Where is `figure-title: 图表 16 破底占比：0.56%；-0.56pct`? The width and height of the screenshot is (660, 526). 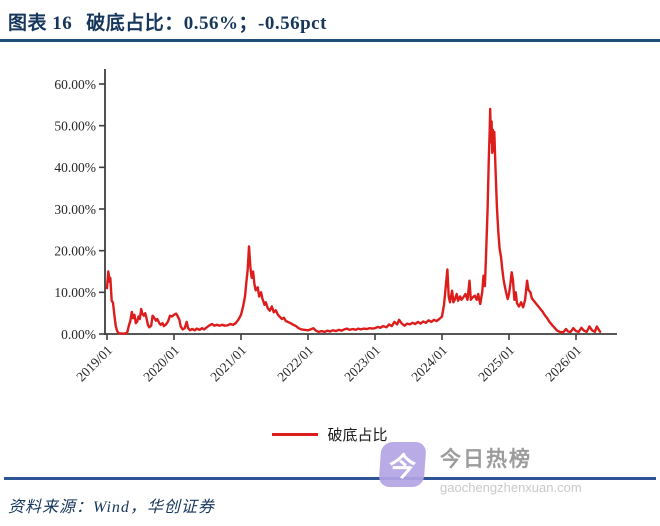 figure-title: 图表 16 破底占比：0.56%；-0.56pct is located at coordinates (167, 21).